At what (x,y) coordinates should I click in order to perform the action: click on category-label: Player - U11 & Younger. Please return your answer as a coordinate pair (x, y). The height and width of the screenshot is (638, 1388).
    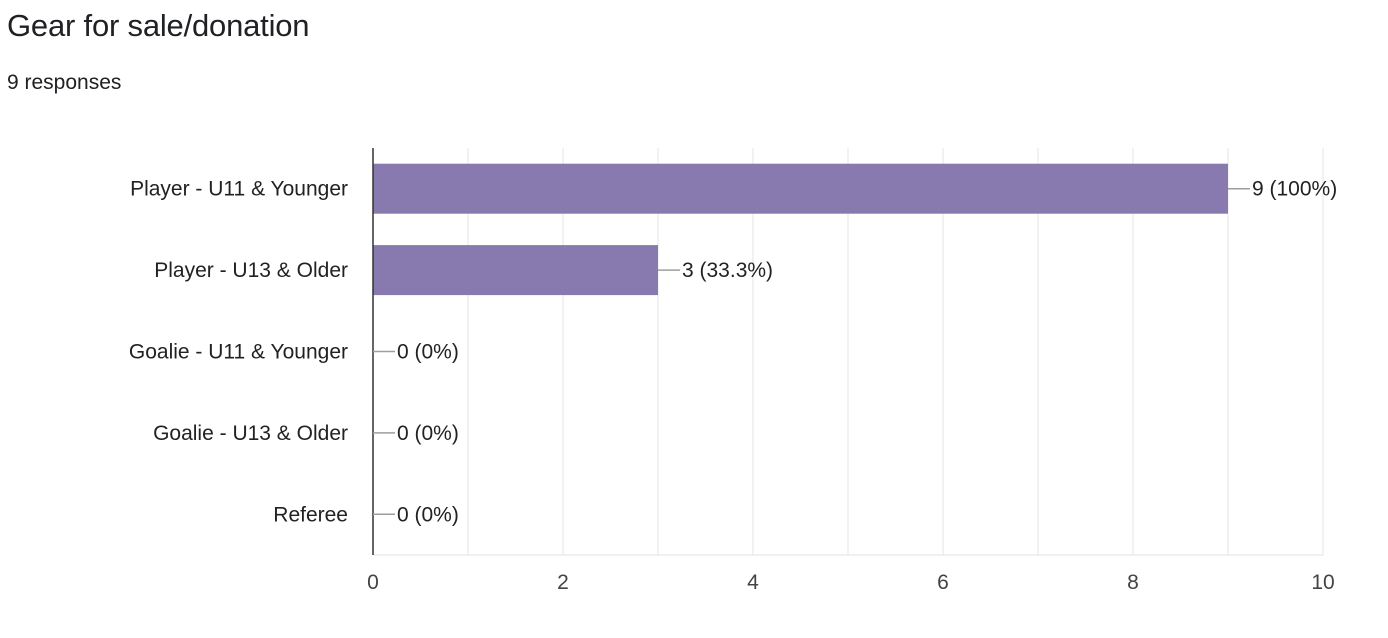
    Looking at the image, I should click on (239, 189).